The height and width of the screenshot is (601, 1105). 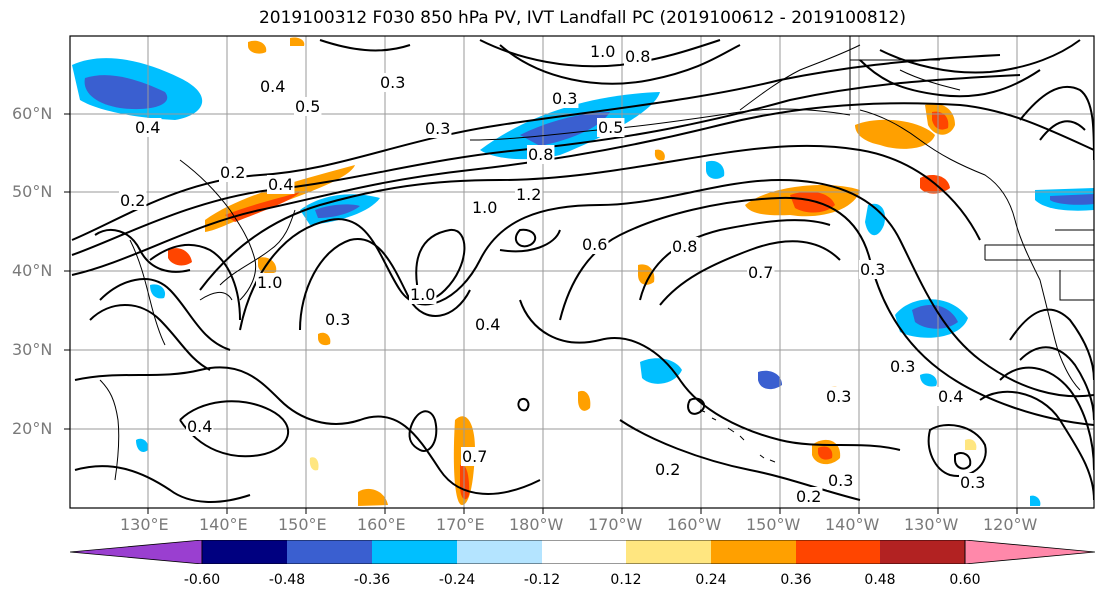 What do you see at coordinates (536, 524) in the screenshot?
I see `lon-label: 180°W` at bounding box center [536, 524].